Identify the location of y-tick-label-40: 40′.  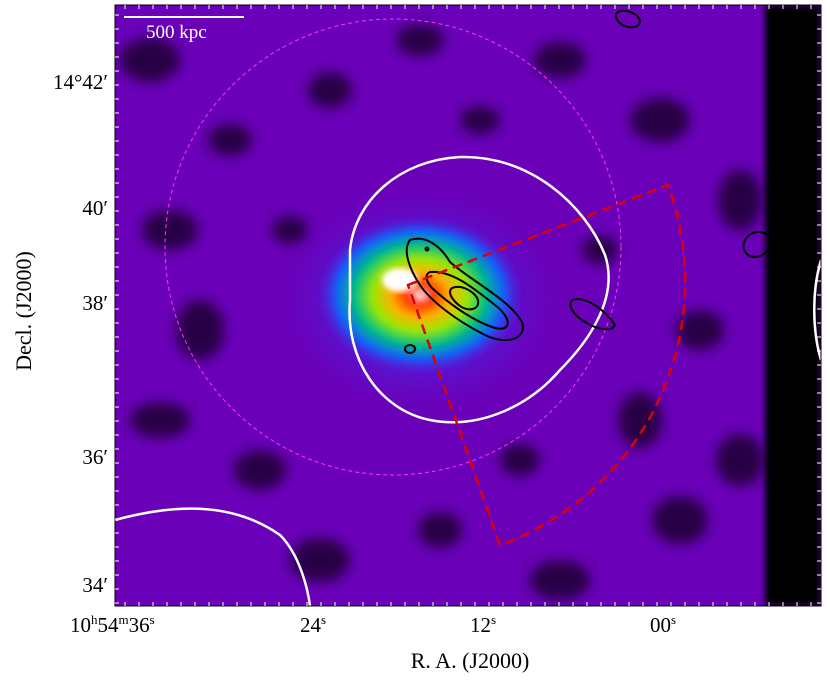
(95, 208).